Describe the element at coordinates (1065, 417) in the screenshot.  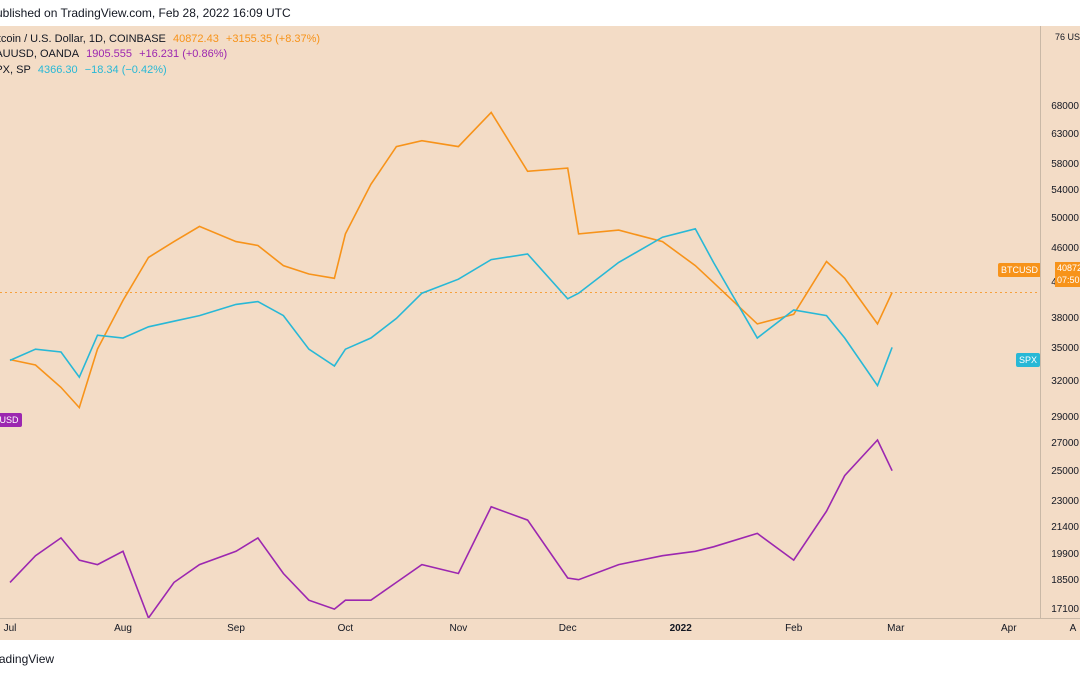
I see `price-tick-label: 29000` at that location.